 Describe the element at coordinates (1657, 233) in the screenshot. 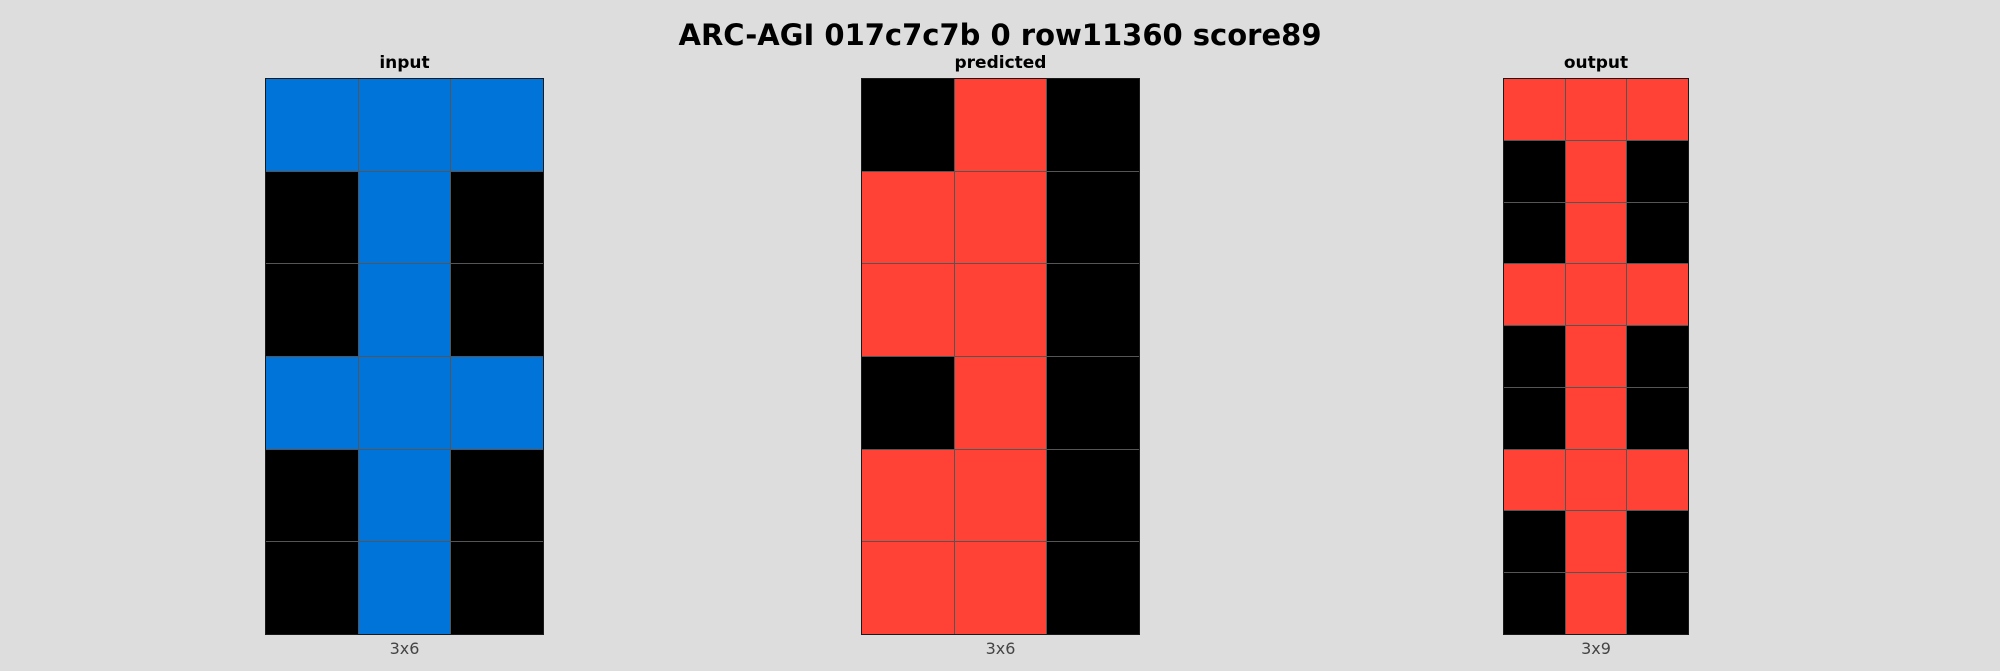

I see `output-cell-r2-c2` at that location.